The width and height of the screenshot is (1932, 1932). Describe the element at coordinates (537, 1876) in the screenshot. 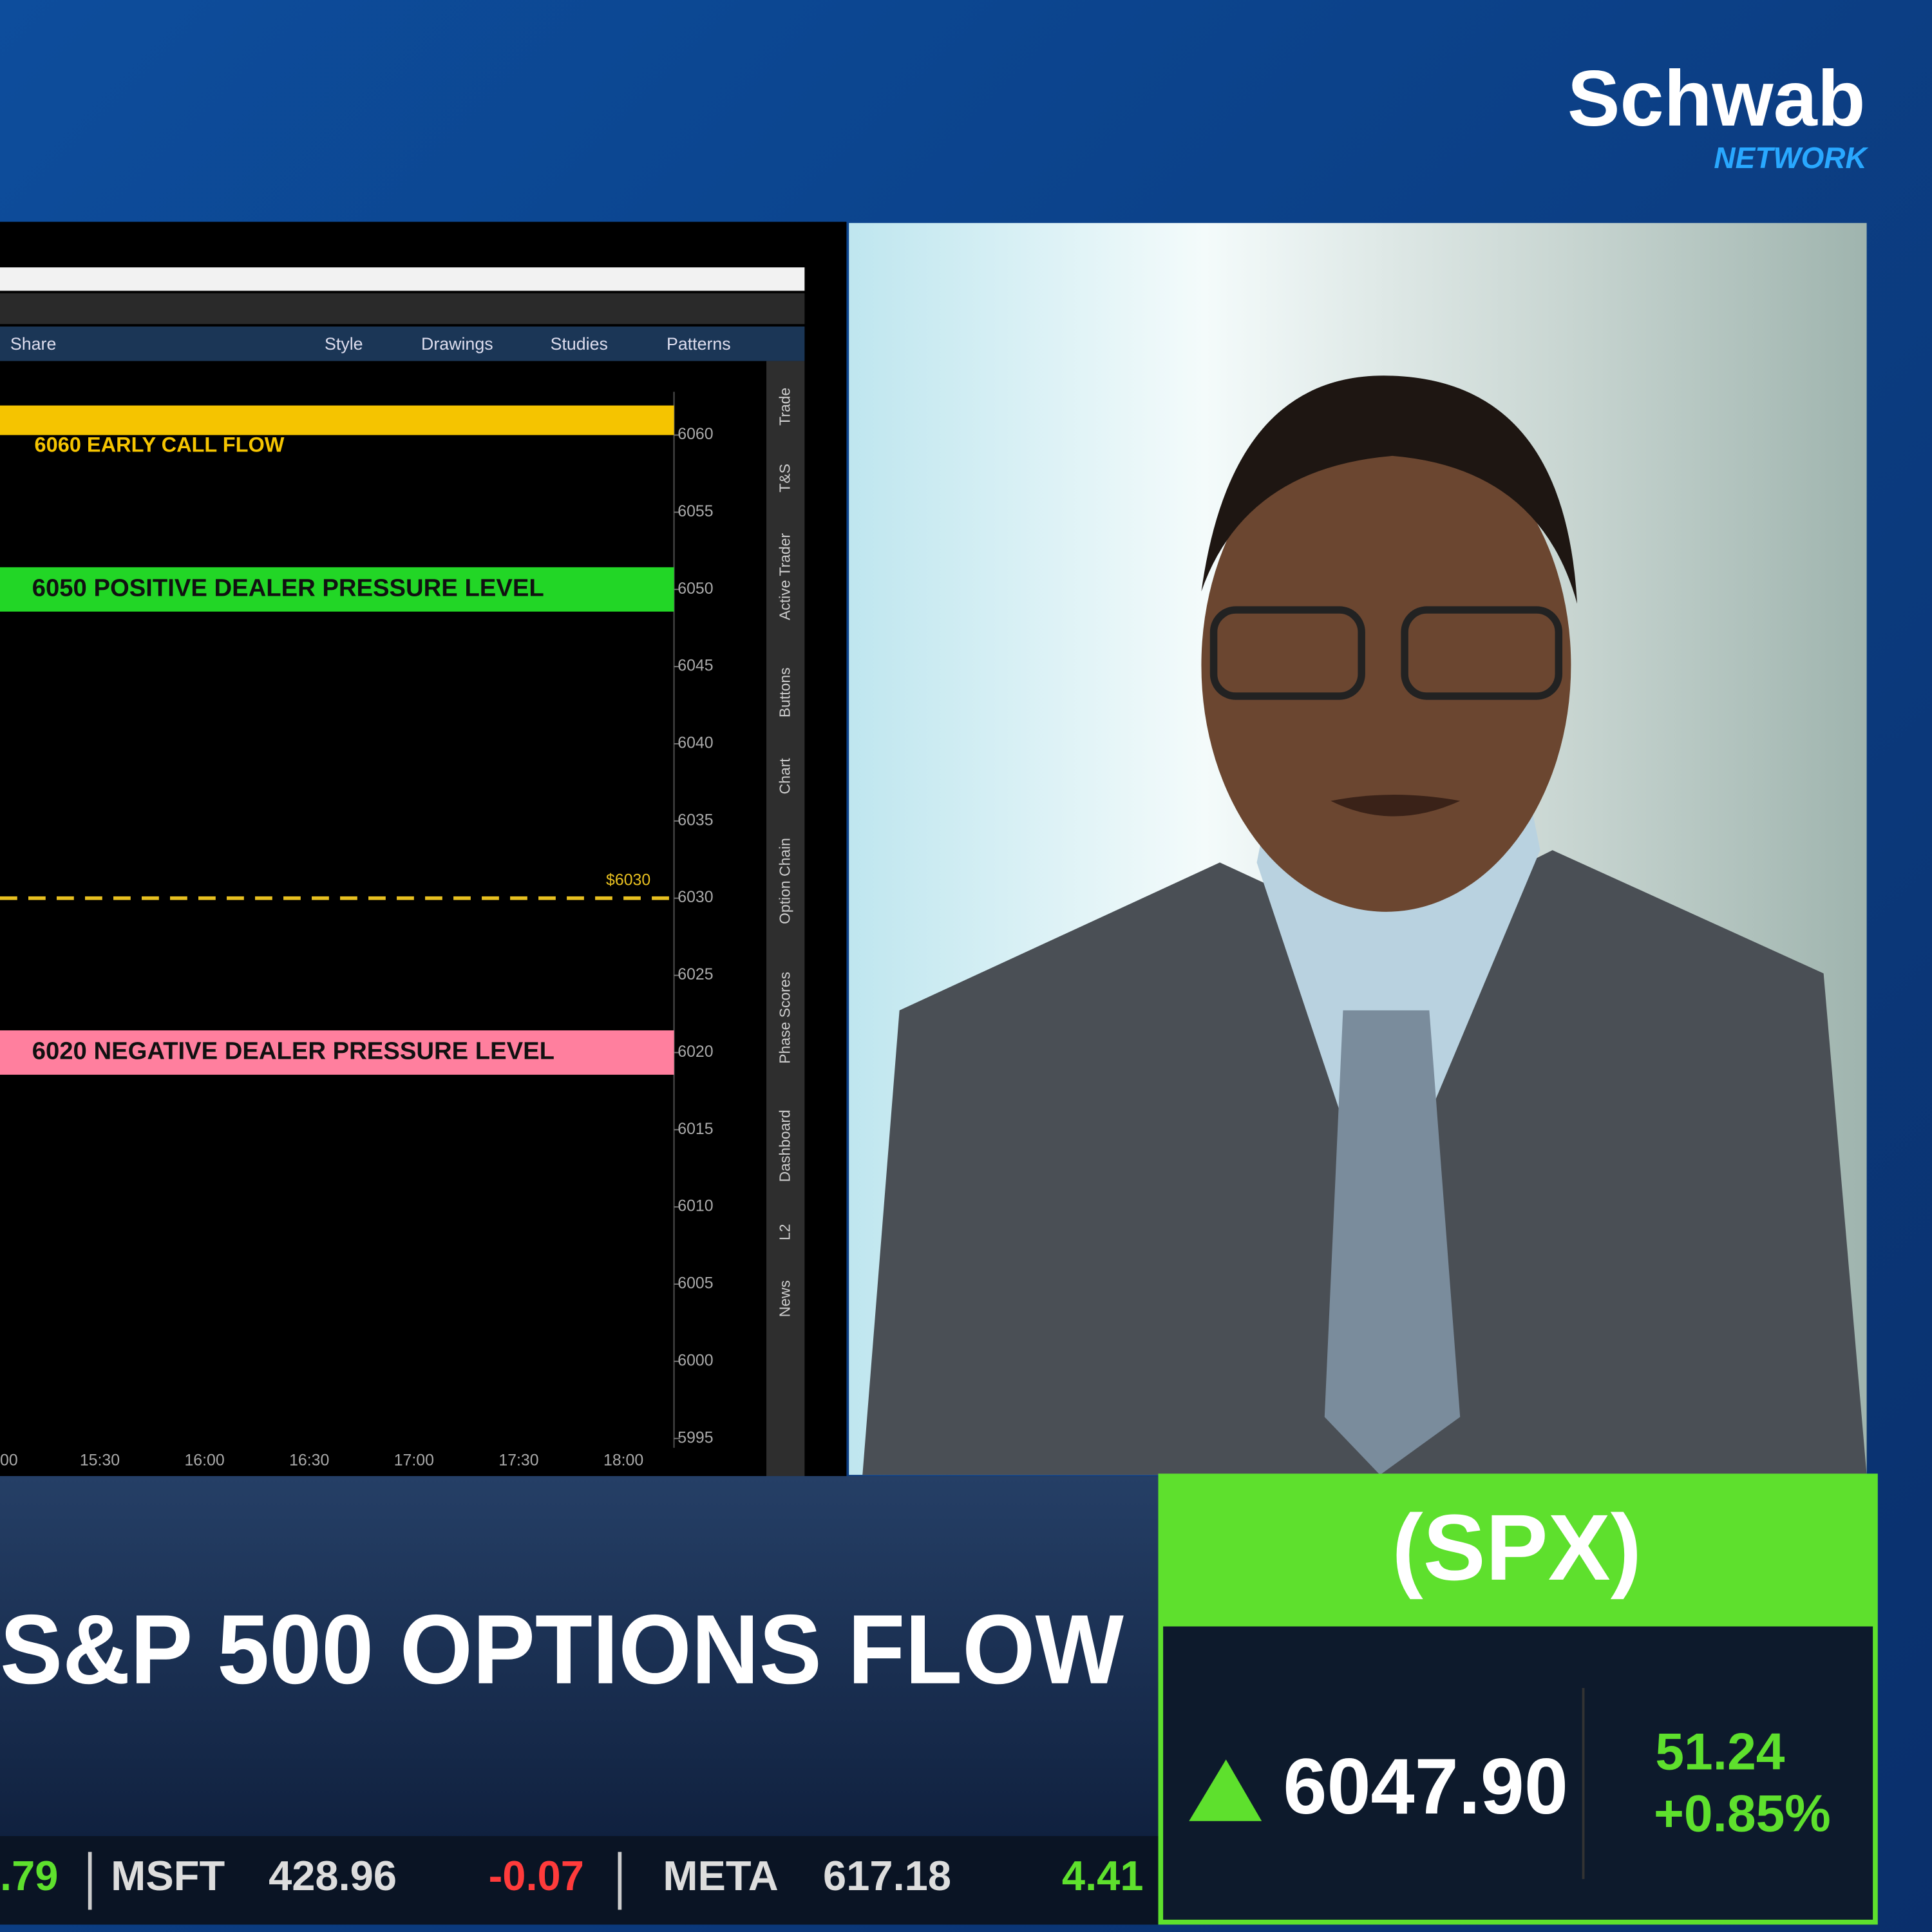

I see `ticker-change: -0.07` at that location.